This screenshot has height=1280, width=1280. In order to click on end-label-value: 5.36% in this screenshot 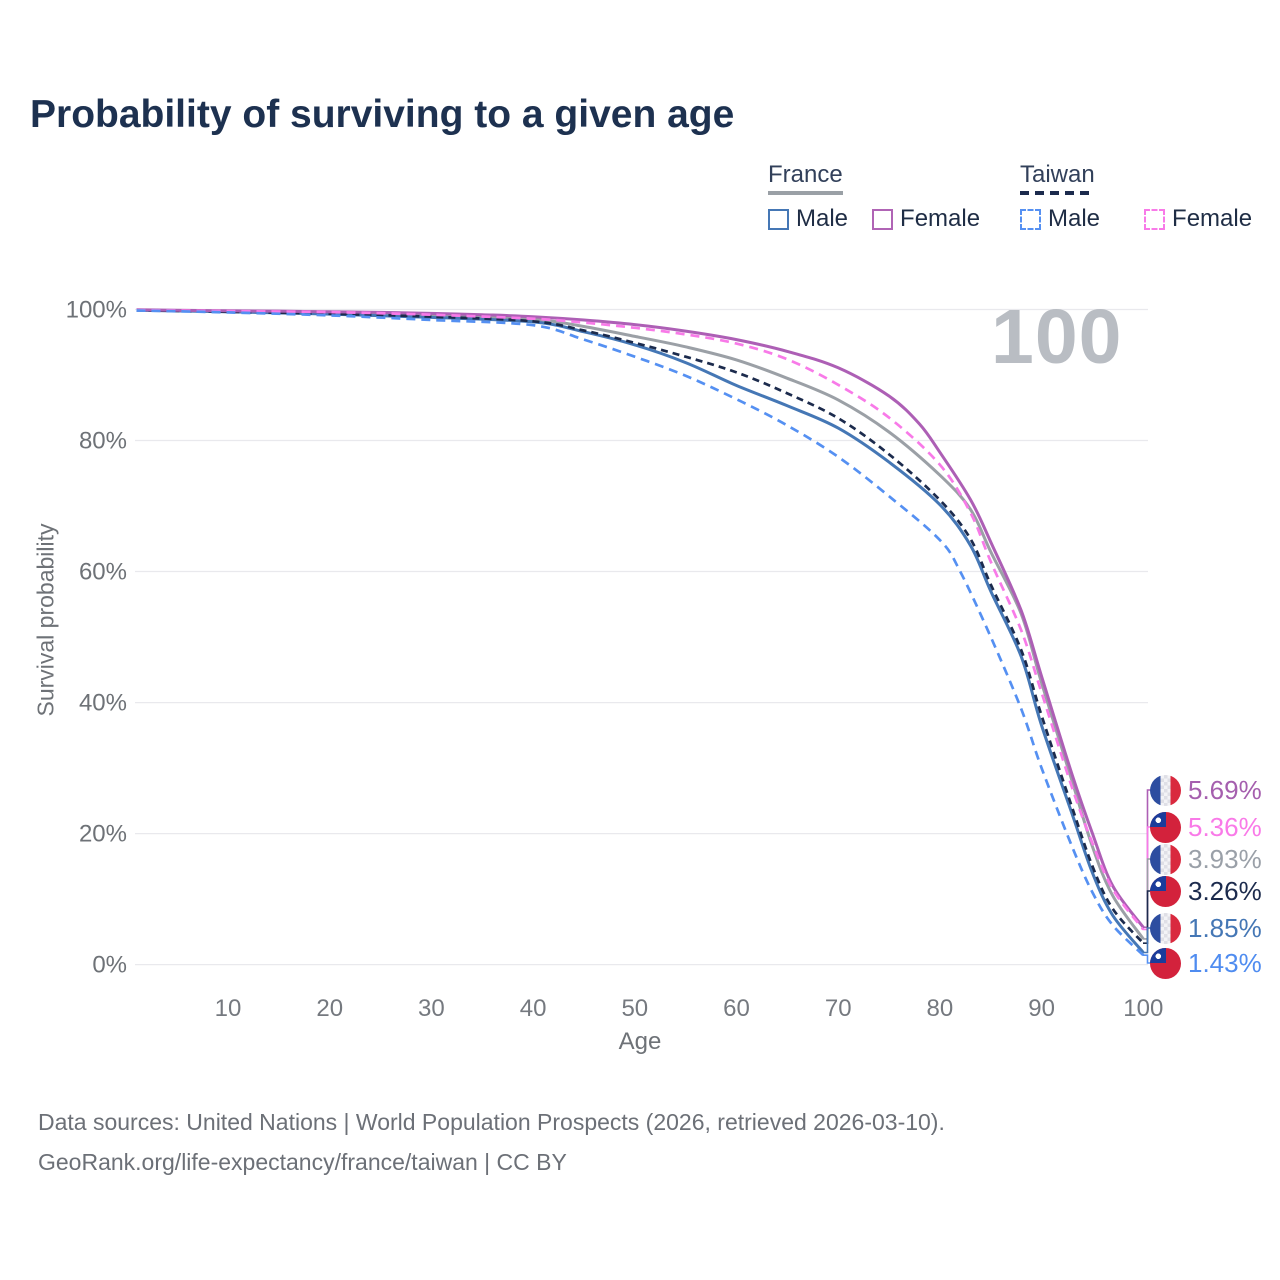, I will do `click(1225, 826)`.